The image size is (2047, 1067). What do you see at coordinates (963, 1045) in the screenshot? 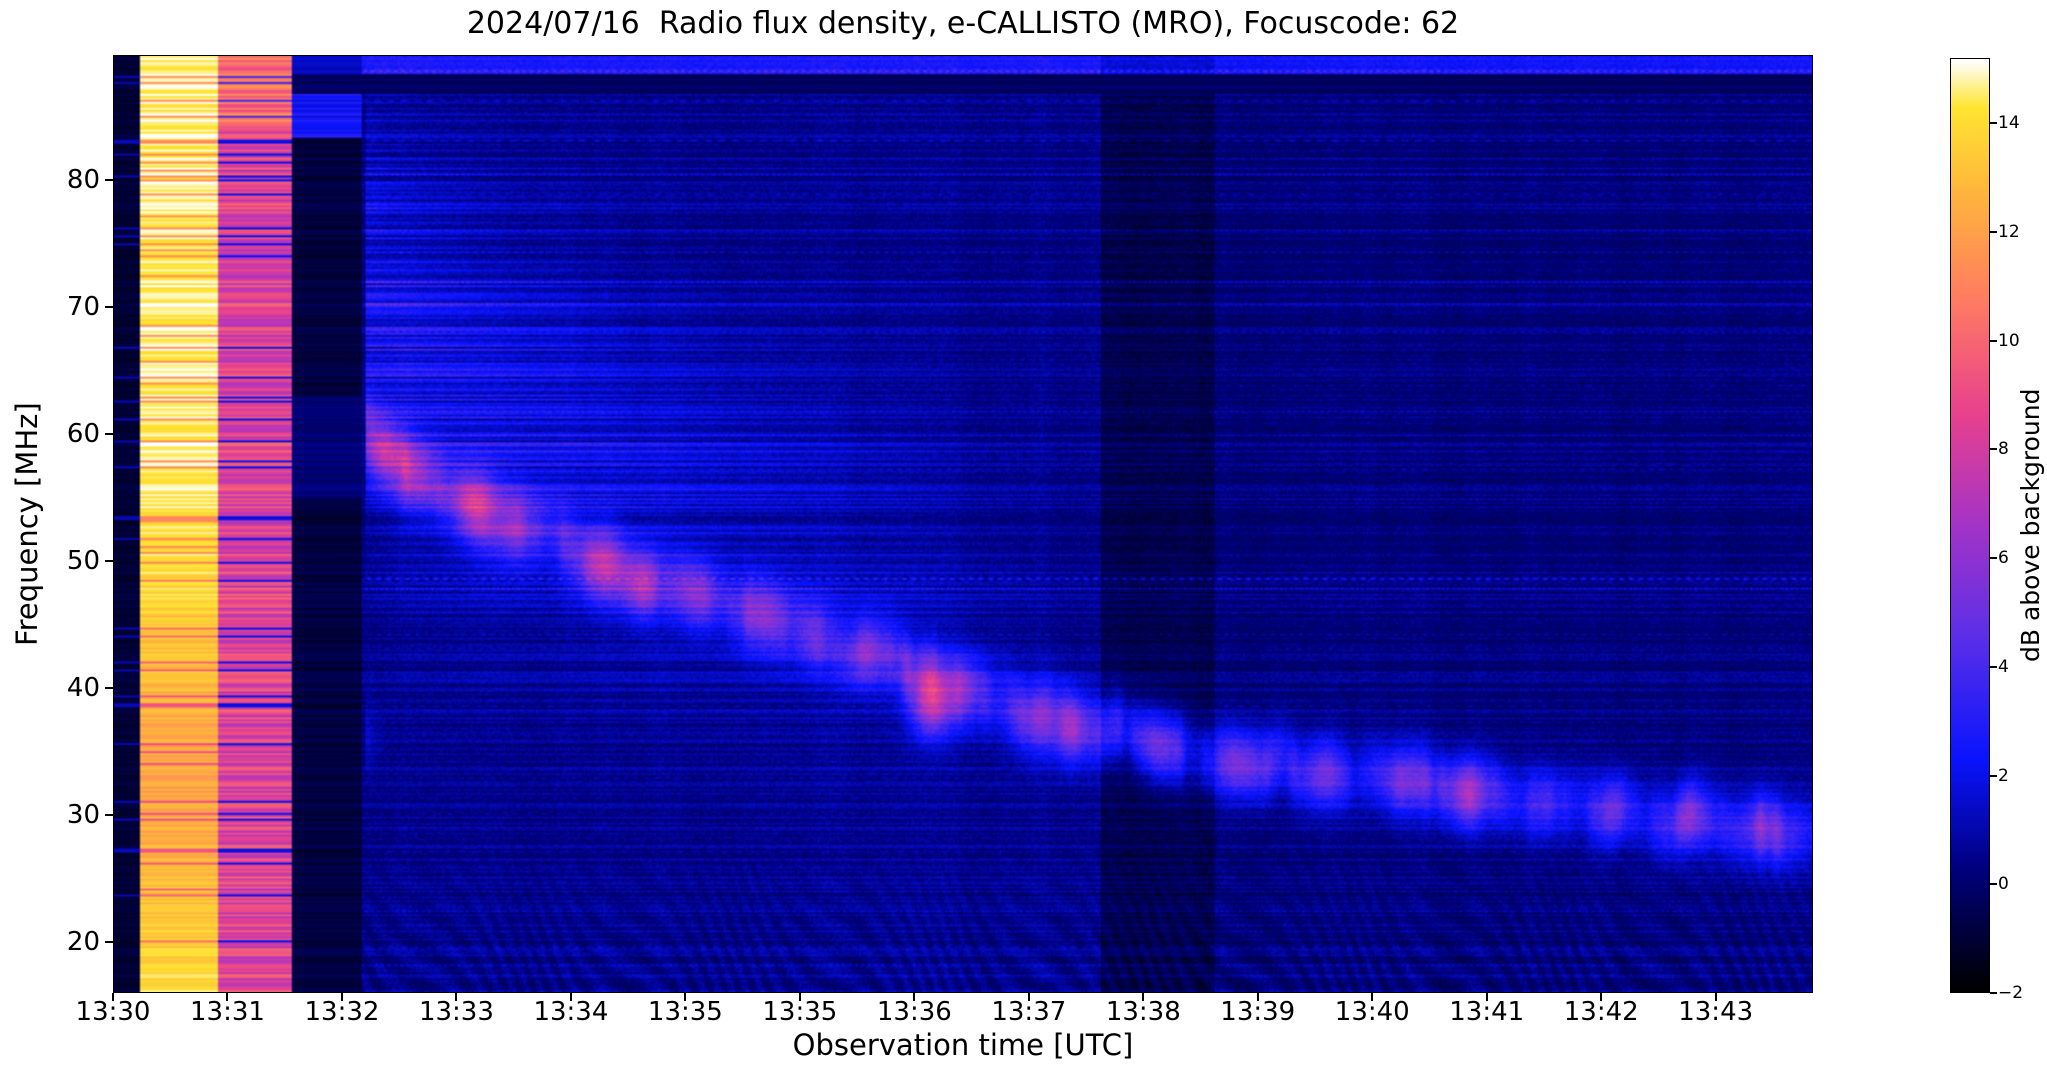
I see `x-axis-label: Observation time [UTC]` at bounding box center [963, 1045].